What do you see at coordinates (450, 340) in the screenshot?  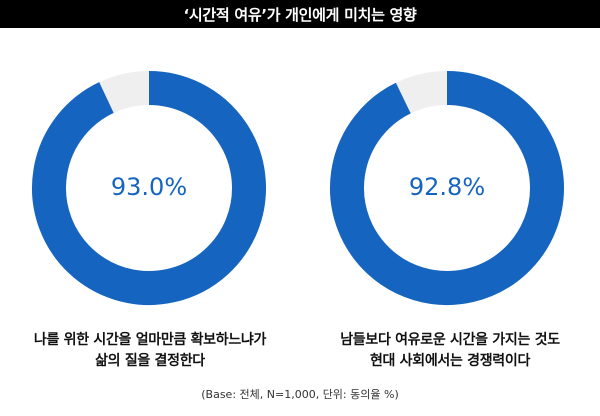 I see `donut-2-caption-line-1: 남들보다 여유로운 시간을 가지는 것도` at bounding box center [450, 340].